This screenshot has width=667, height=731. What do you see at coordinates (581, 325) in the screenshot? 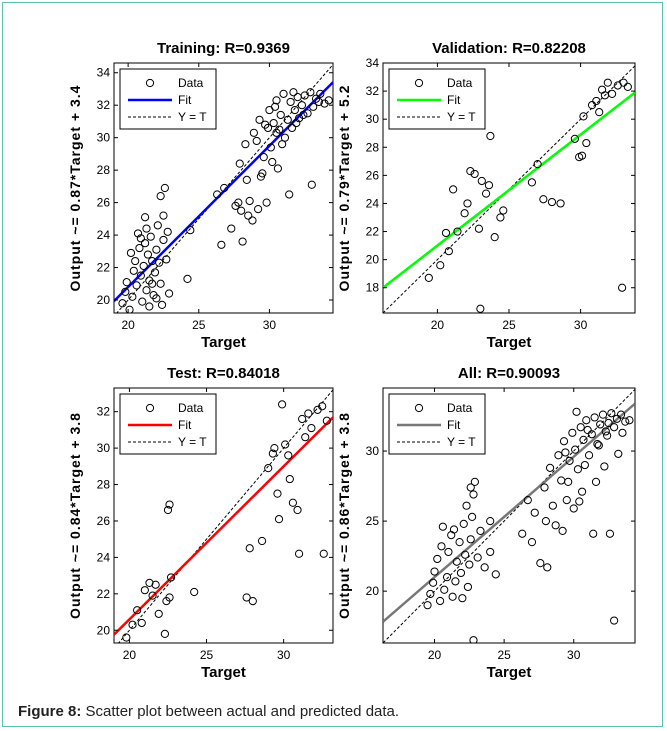
I see `validation-x-tick-label: 30` at bounding box center [581, 325].